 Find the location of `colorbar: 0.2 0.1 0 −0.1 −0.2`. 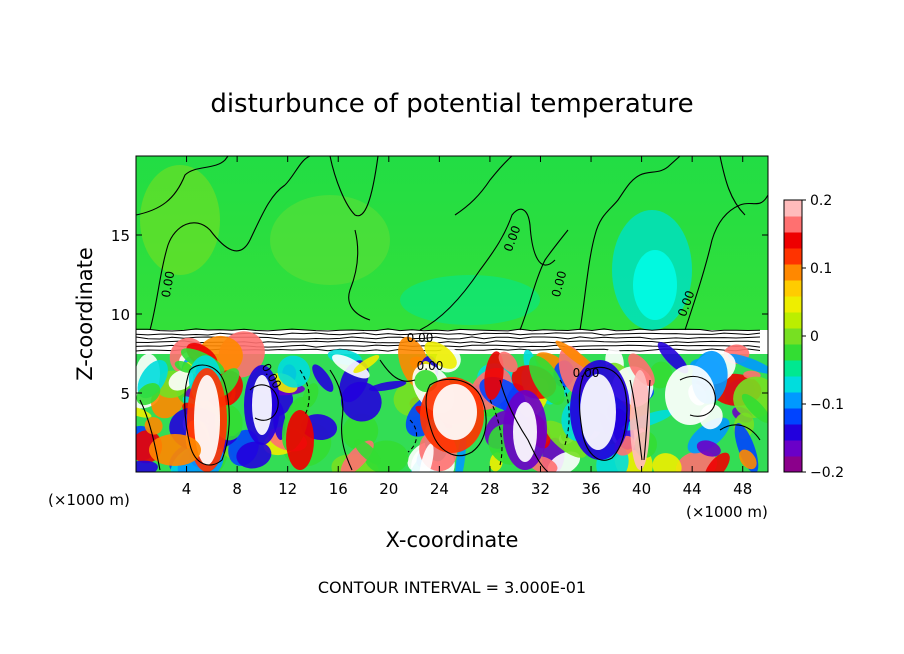

colorbar: 0.2 0.1 0 −0.1 −0.2 is located at coordinates (813, 337).